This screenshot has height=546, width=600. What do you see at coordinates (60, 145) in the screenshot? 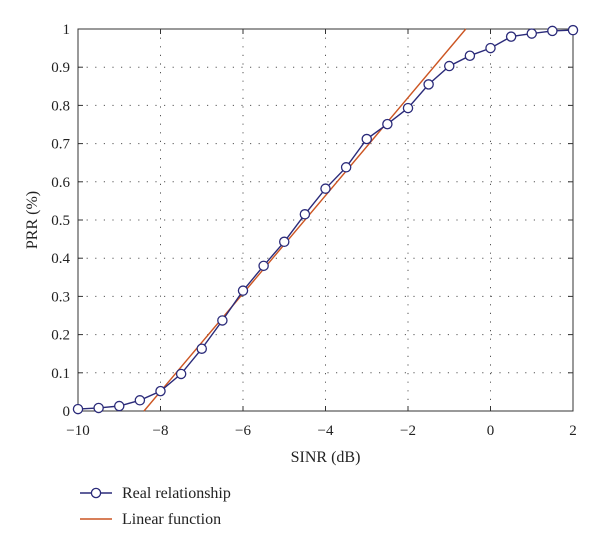
I see `y-tick-label: 0.7` at bounding box center [60, 145].